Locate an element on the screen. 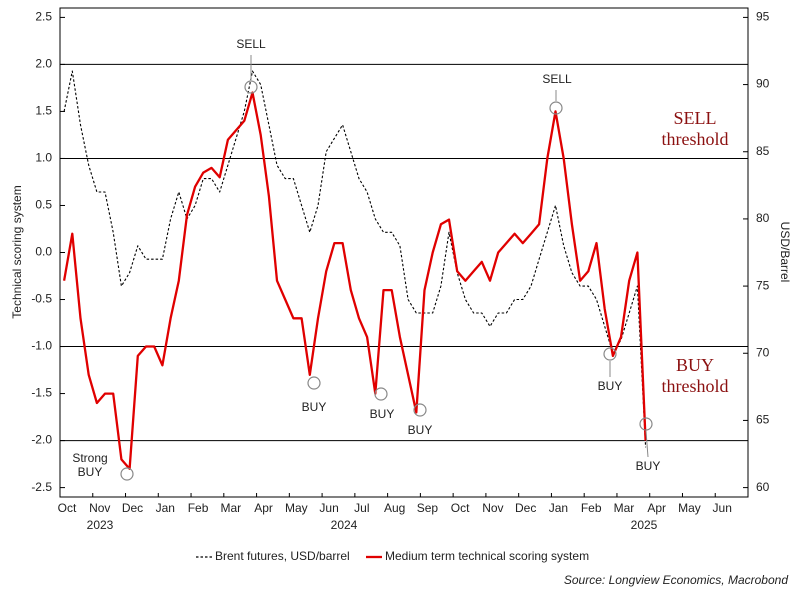  threshold-label: SELL is located at coordinates (695, 118).